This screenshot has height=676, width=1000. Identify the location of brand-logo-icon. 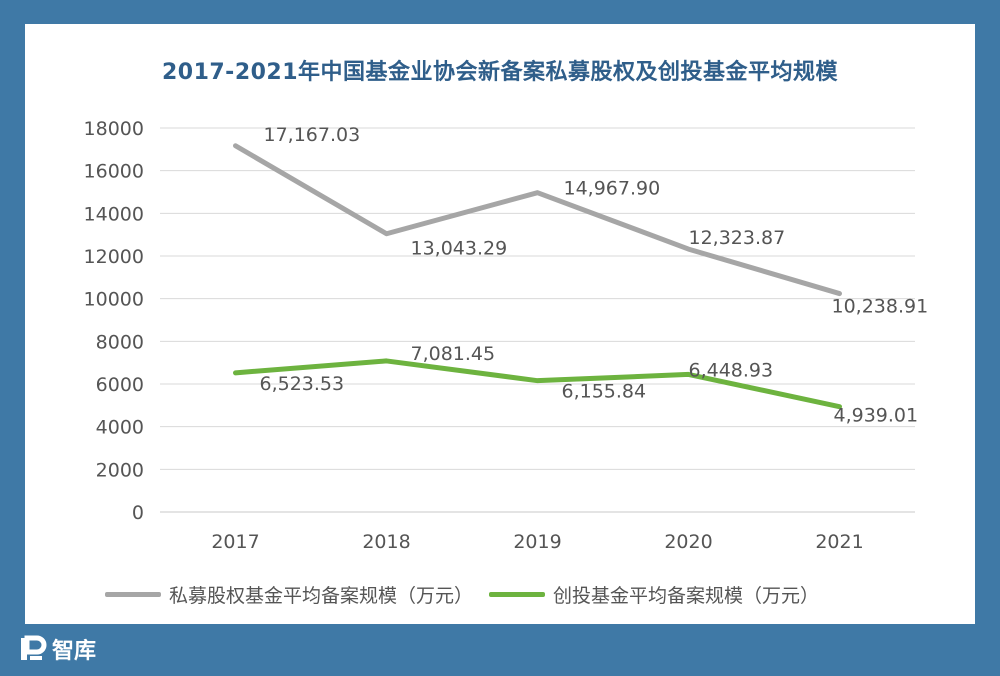
(34, 647).